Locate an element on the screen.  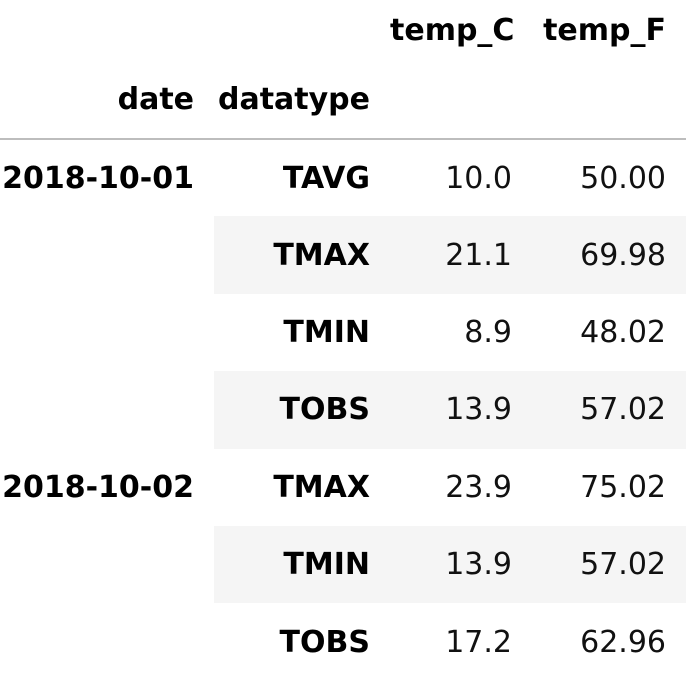
cell-temp-f: 48.02 is located at coordinates (623, 332).